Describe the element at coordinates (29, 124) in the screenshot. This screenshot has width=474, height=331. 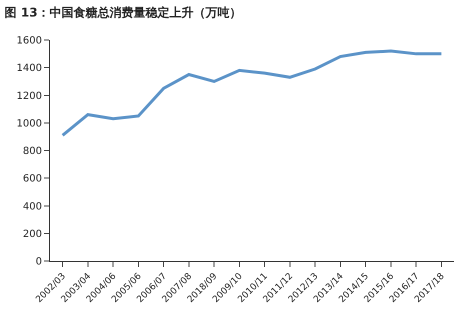
I see `y-tick-label: 1000` at that location.